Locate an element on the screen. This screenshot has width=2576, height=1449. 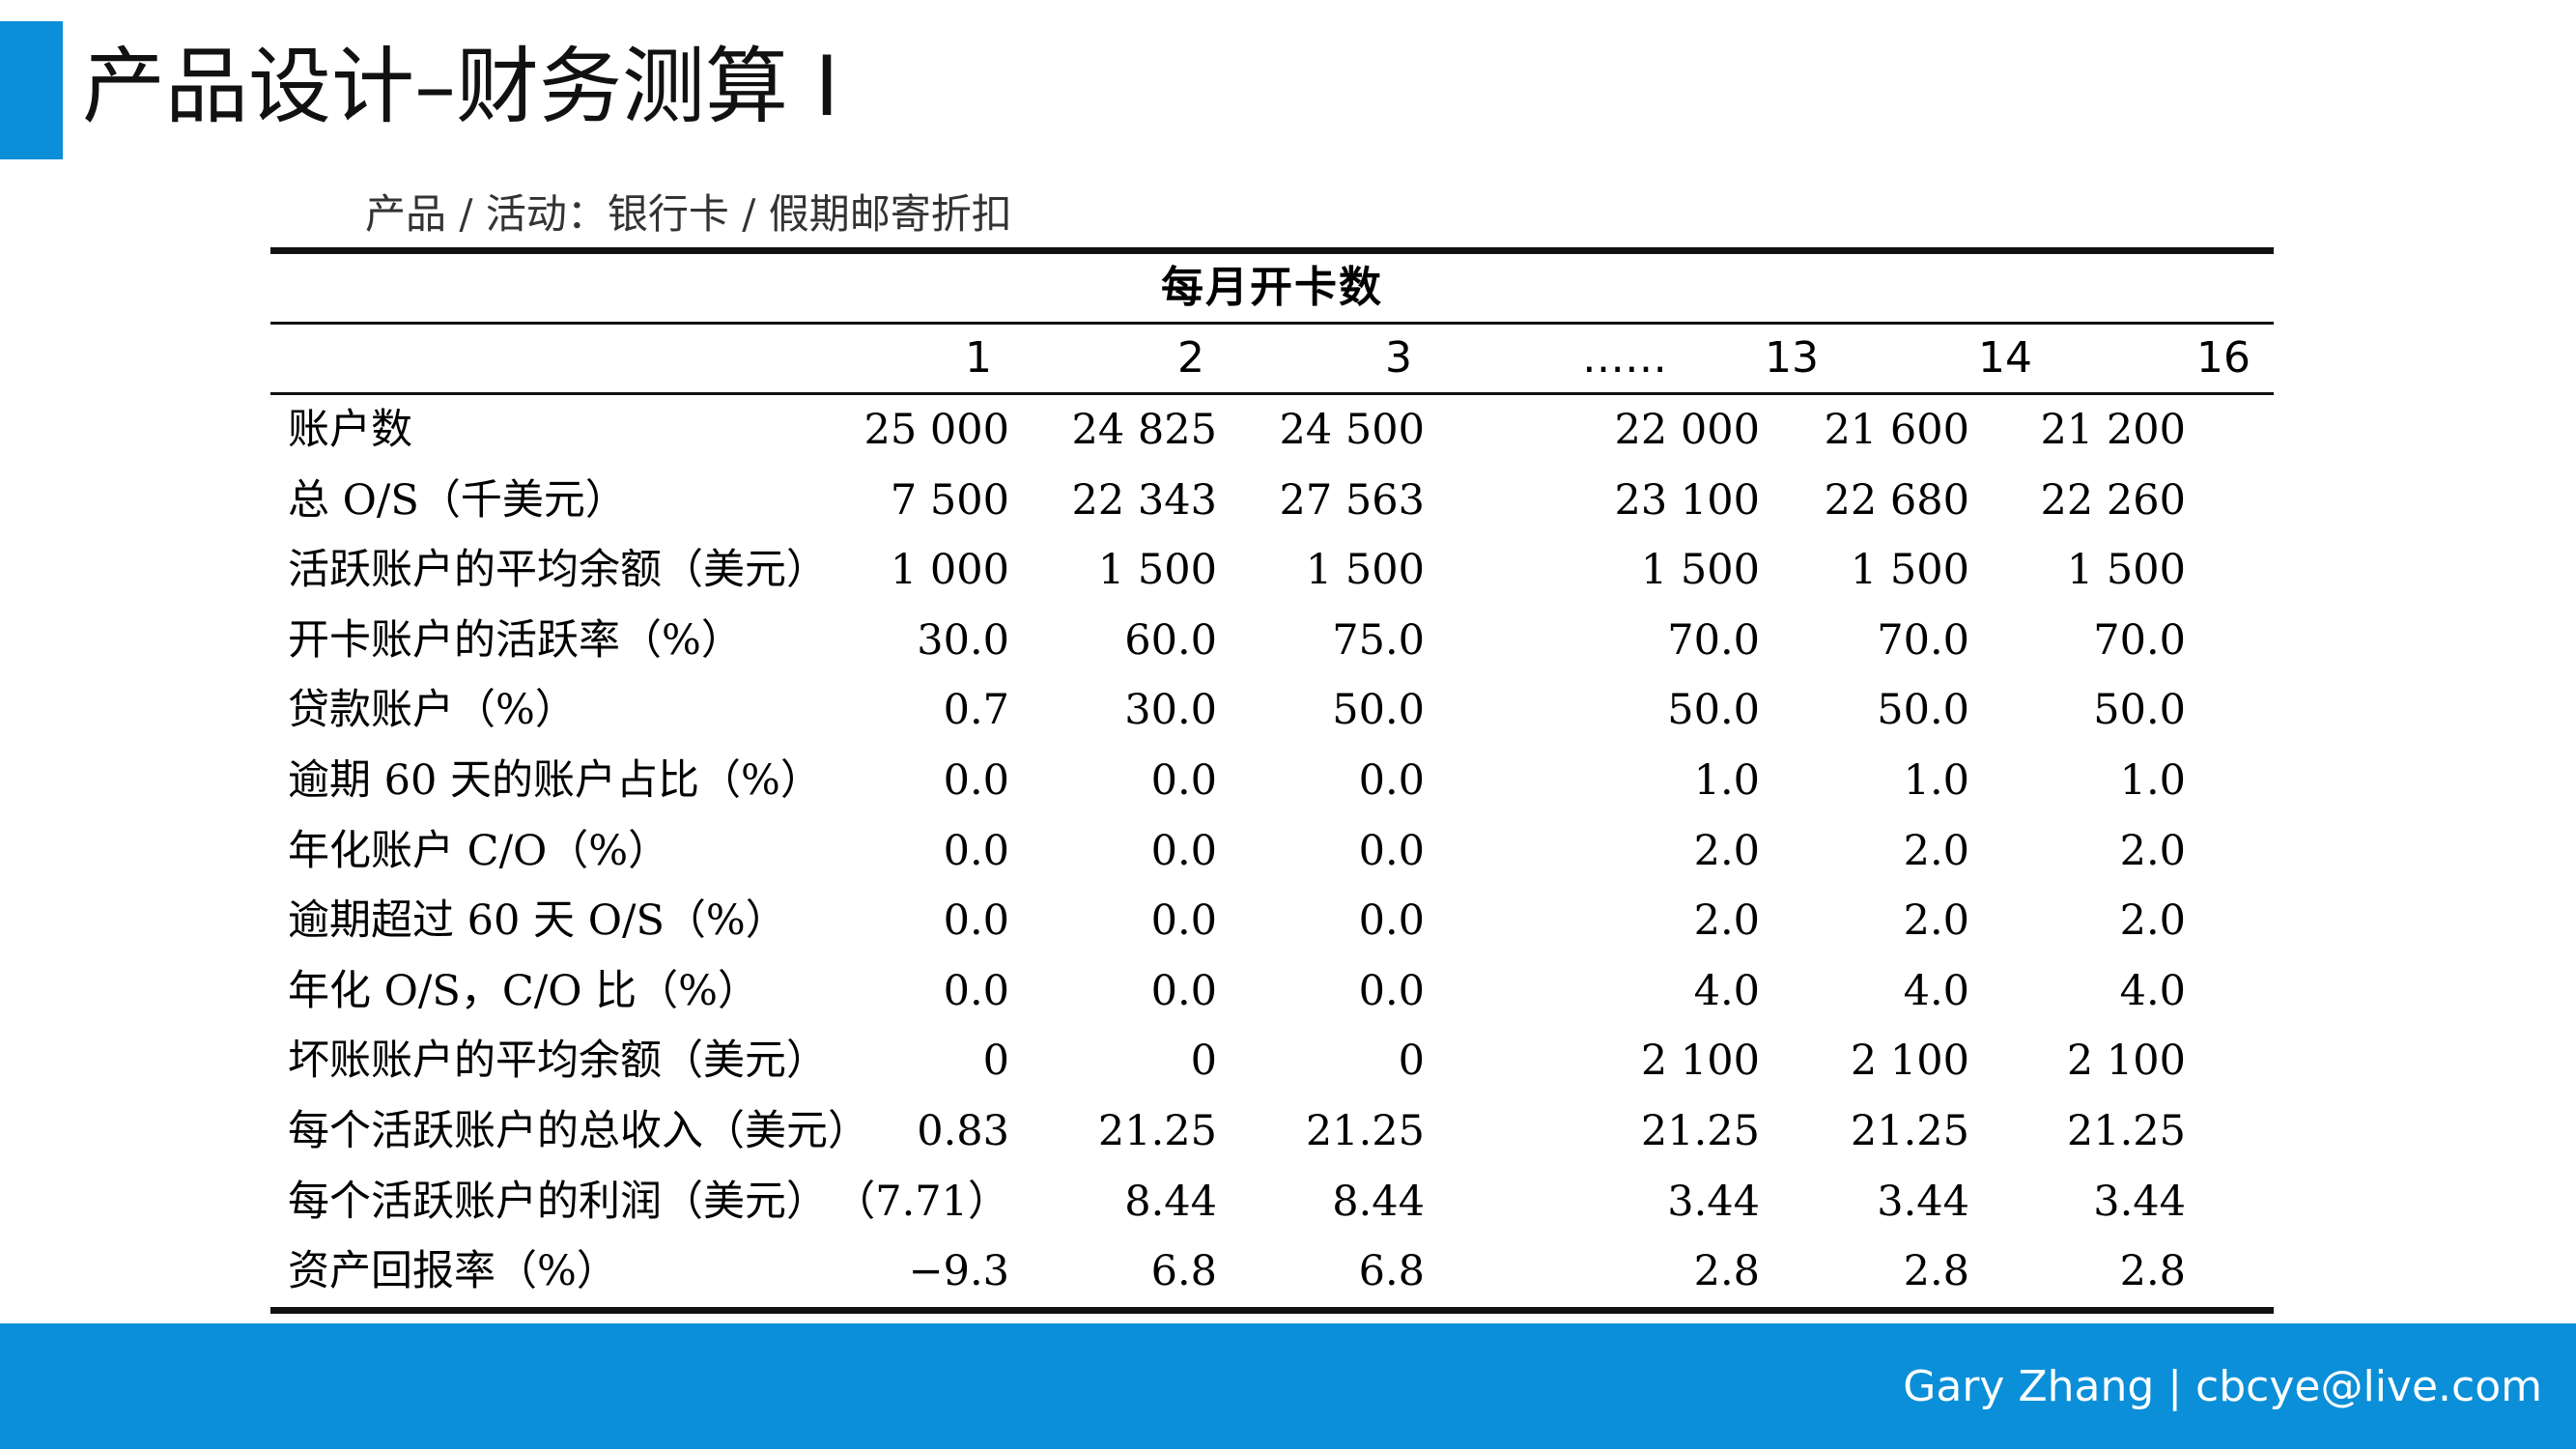
table-row: 年化账户 C/O（%） 0.0 0.0 0.0 2.0 2.0 2.0 is located at coordinates (1272, 851).